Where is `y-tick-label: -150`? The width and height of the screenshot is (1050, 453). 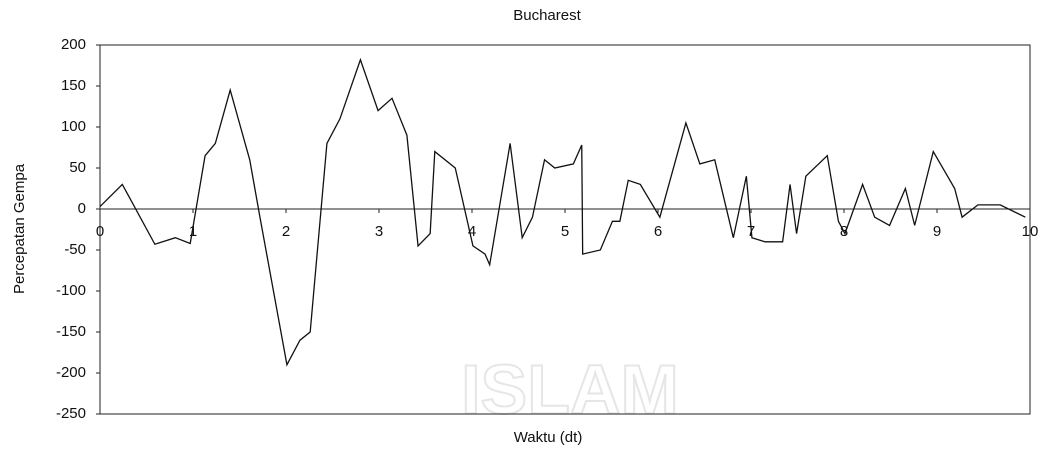
y-tick-label: -150 is located at coordinates (71, 331).